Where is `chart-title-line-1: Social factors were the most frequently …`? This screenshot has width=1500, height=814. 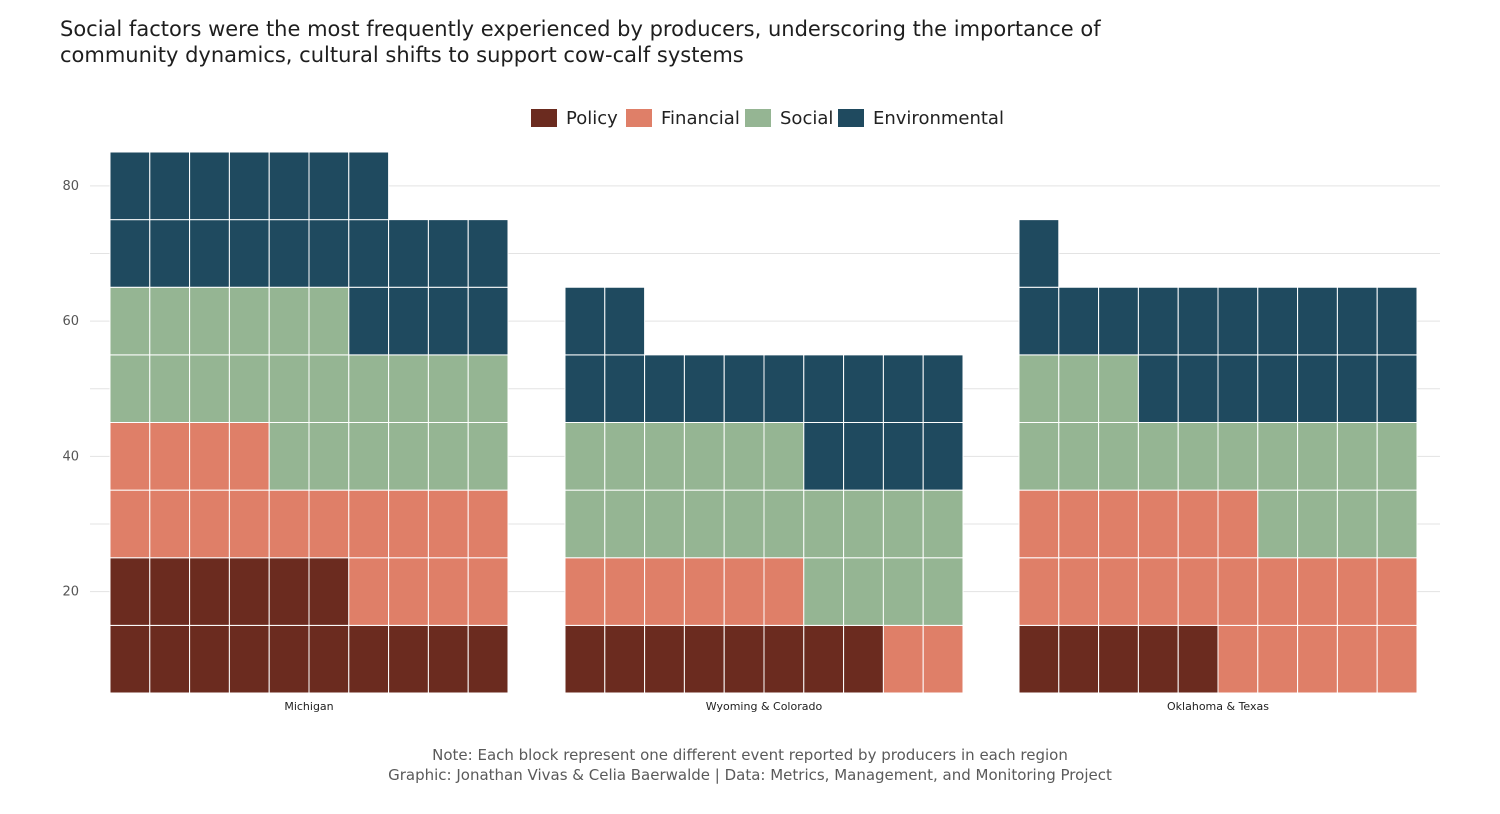 chart-title-line-1: Social factors were the most frequently … is located at coordinates (580, 29).